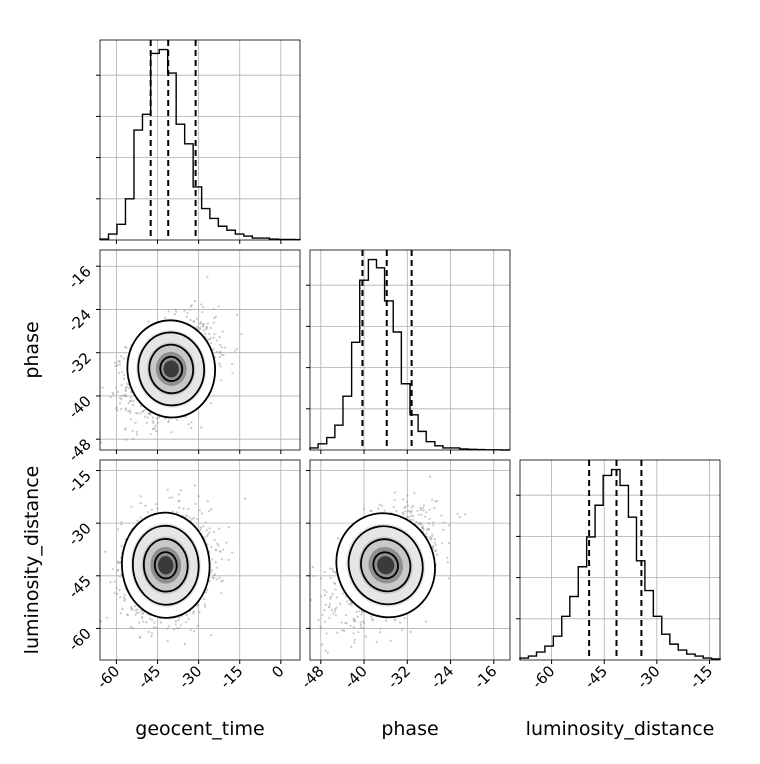  I want to click on xtick-label-luminosity_distance: -30, so click(649, 677).